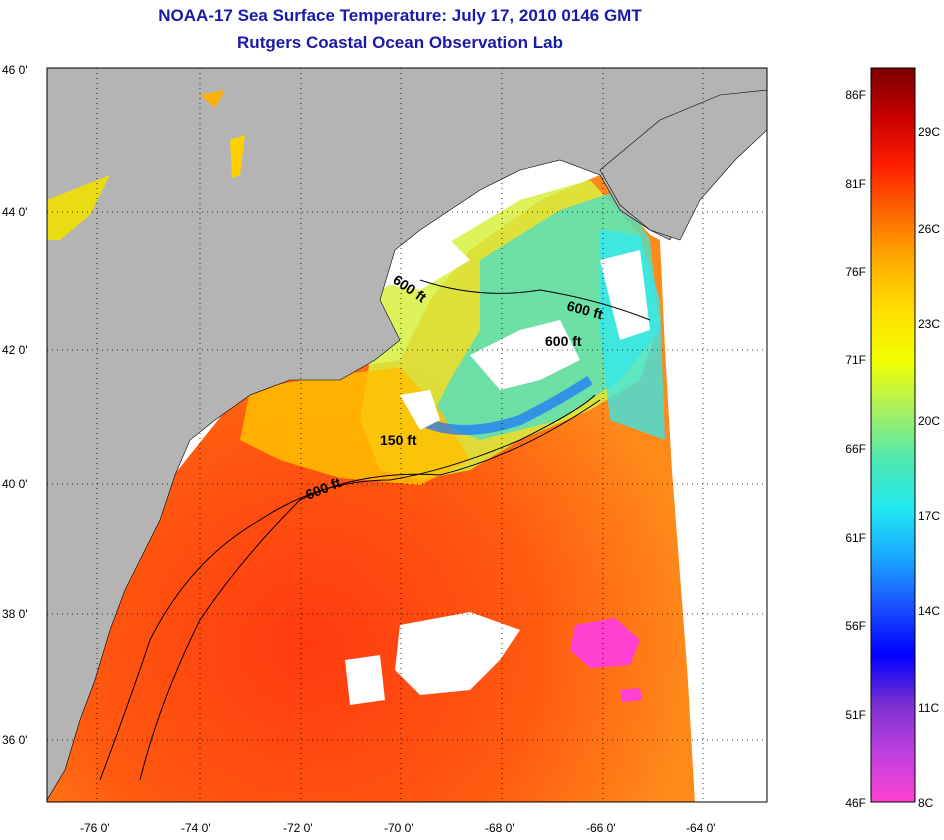 Image resolution: width=944 pixels, height=840 pixels. Describe the element at coordinates (683, 165) in the screenshot. I see `land-nova-scotia` at that location.